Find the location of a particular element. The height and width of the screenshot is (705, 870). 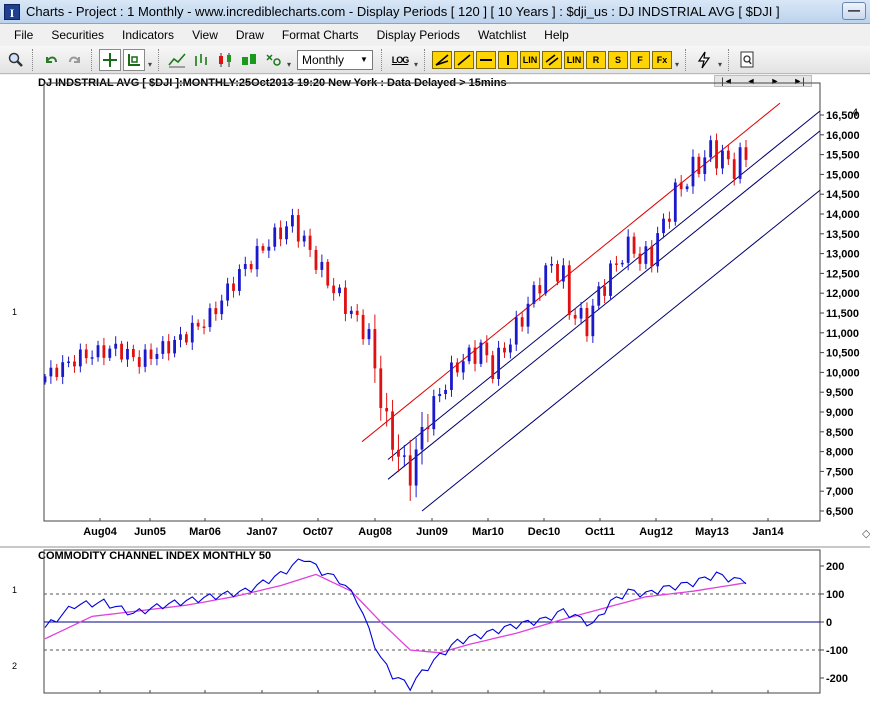

horizontal-line-icon is located at coordinates (486, 59).